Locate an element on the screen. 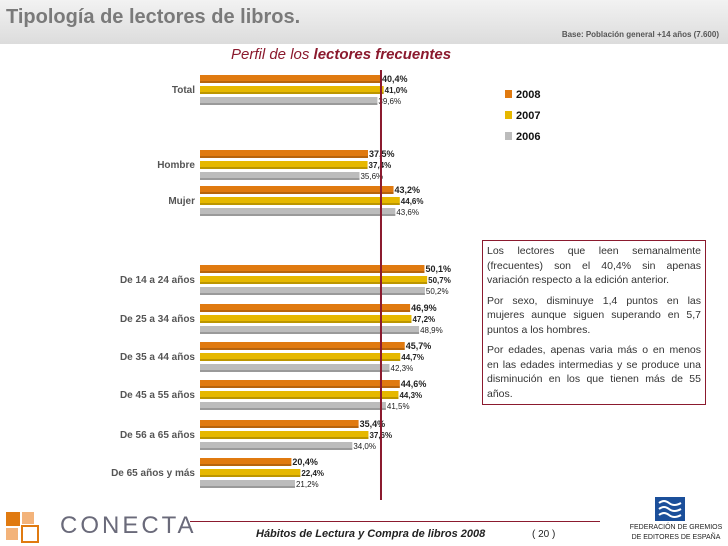 The width and height of the screenshot is (728, 546). bar-2006-de-35-a-44-a-os is located at coordinates (295, 368).